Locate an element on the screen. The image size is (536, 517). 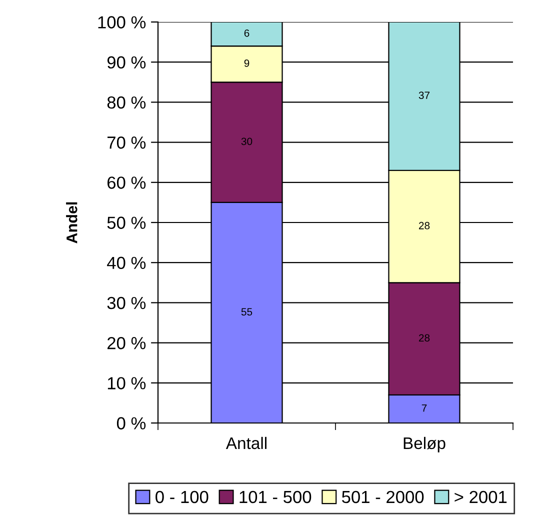
y-tick-label: 80 % is located at coordinates (126, 102).